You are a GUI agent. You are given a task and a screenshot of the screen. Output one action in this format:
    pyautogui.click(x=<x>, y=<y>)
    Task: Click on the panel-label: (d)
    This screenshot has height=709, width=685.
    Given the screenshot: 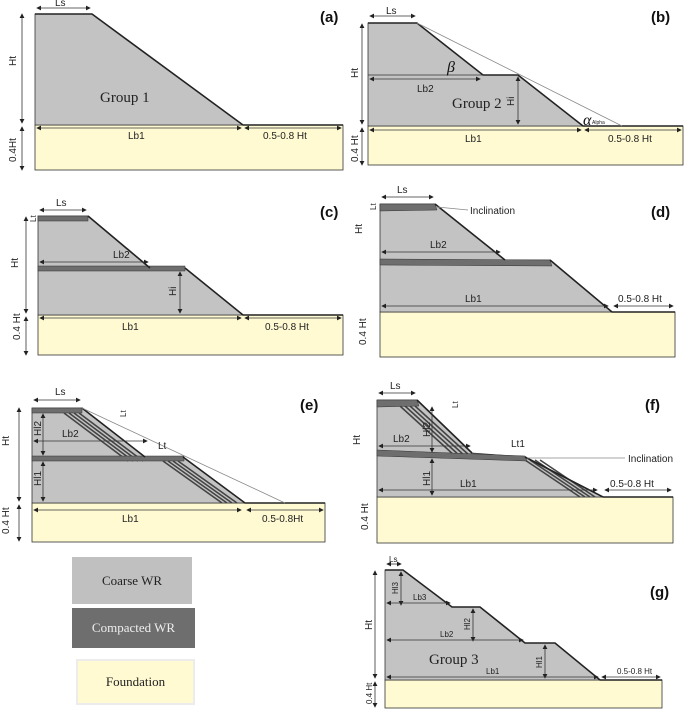 What is the action you would take?
    pyautogui.click(x=660, y=212)
    